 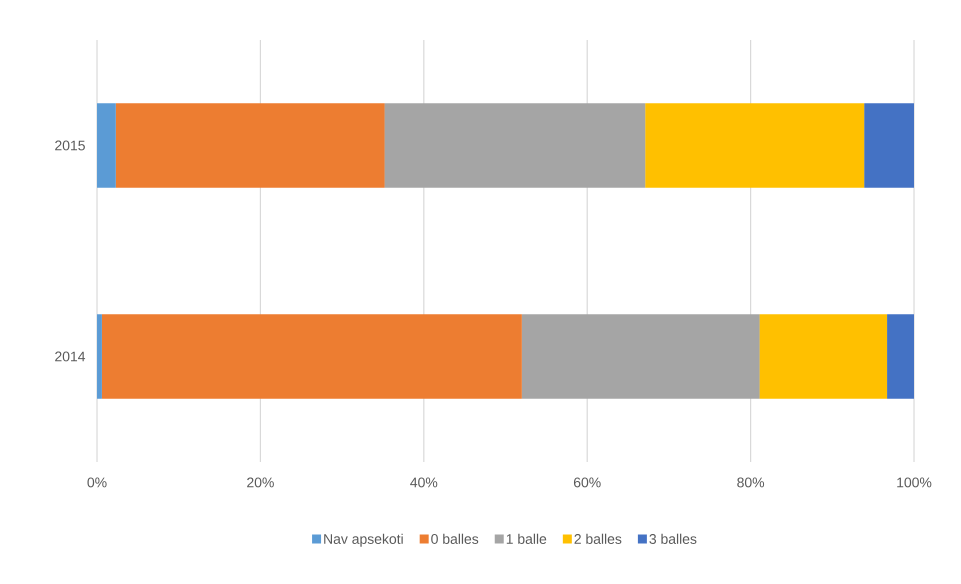 I want to click on legend-label: 1 balle, so click(x=526, y=539).